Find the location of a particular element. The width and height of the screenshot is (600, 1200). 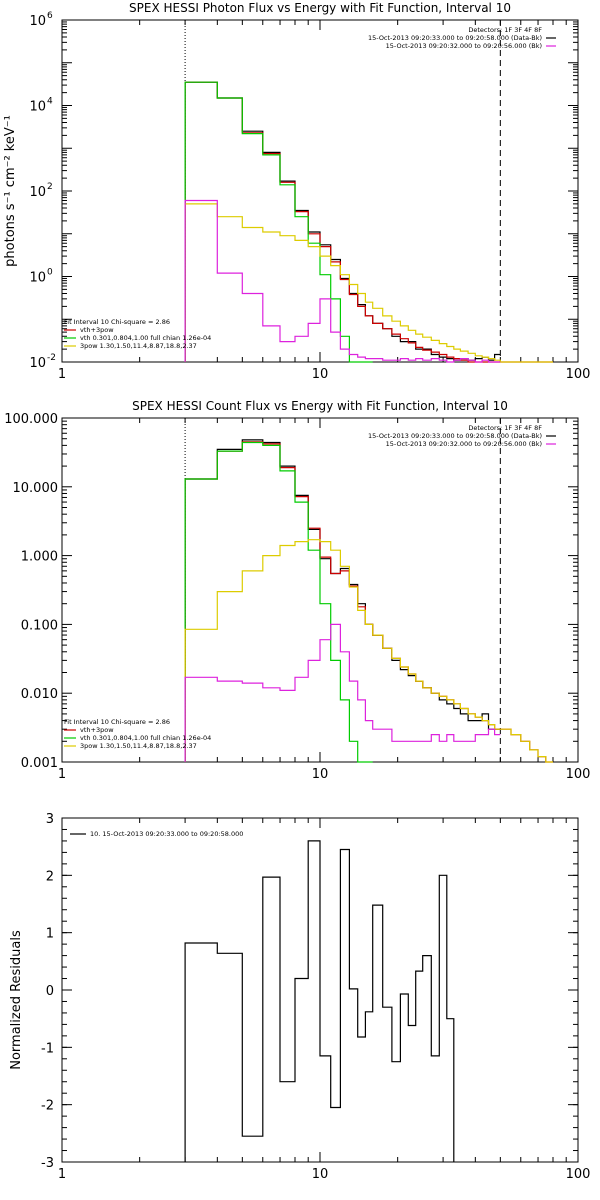

y-tick-label: -1 is located at coordinates (47, 1048).